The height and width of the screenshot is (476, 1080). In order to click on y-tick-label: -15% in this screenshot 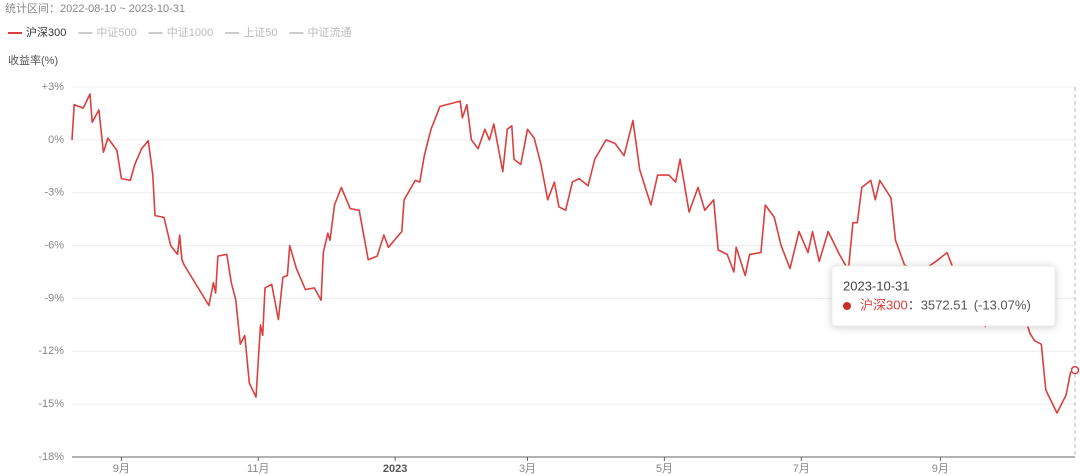, I will do `click(51, 404)`.